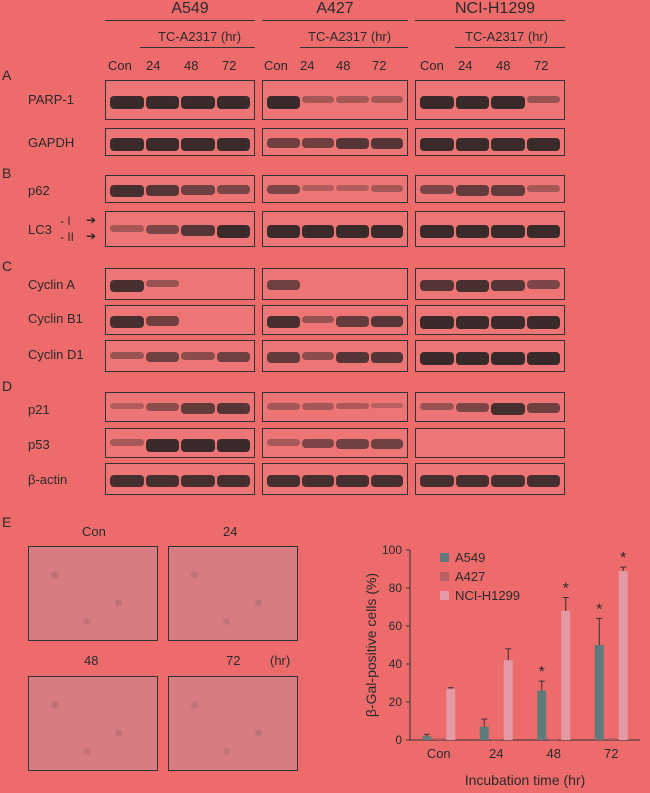 The width and height of the screenshot is (650, 793). I want to click on panel-letter-a: A, so click(7, 75).